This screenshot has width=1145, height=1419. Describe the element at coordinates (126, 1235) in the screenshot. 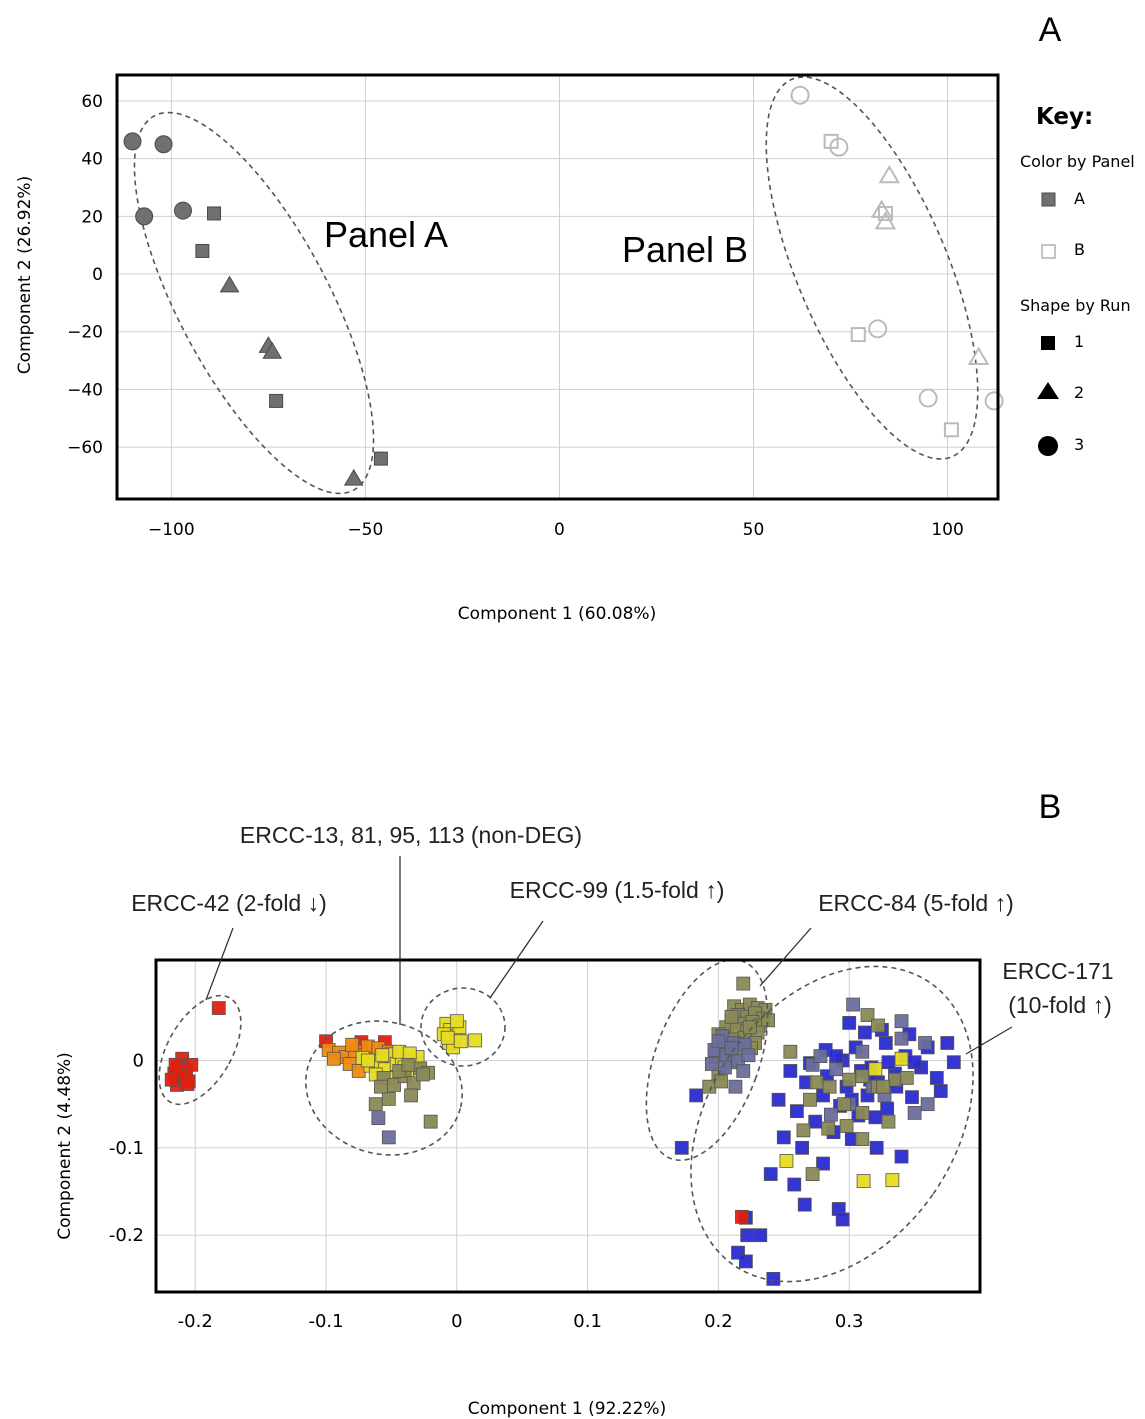

I see `y-tick-label: -0.2` at that location.